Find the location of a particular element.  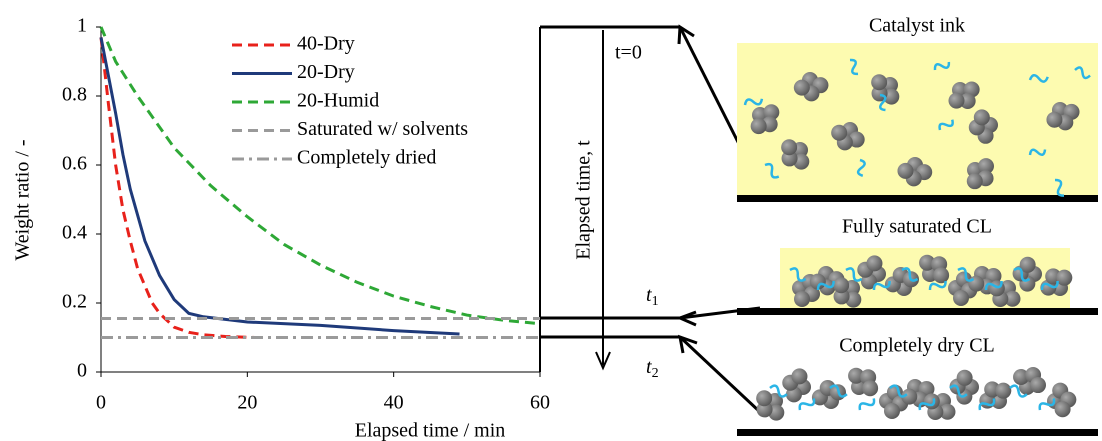

t2-base: t is located at coordinates (649, 367).